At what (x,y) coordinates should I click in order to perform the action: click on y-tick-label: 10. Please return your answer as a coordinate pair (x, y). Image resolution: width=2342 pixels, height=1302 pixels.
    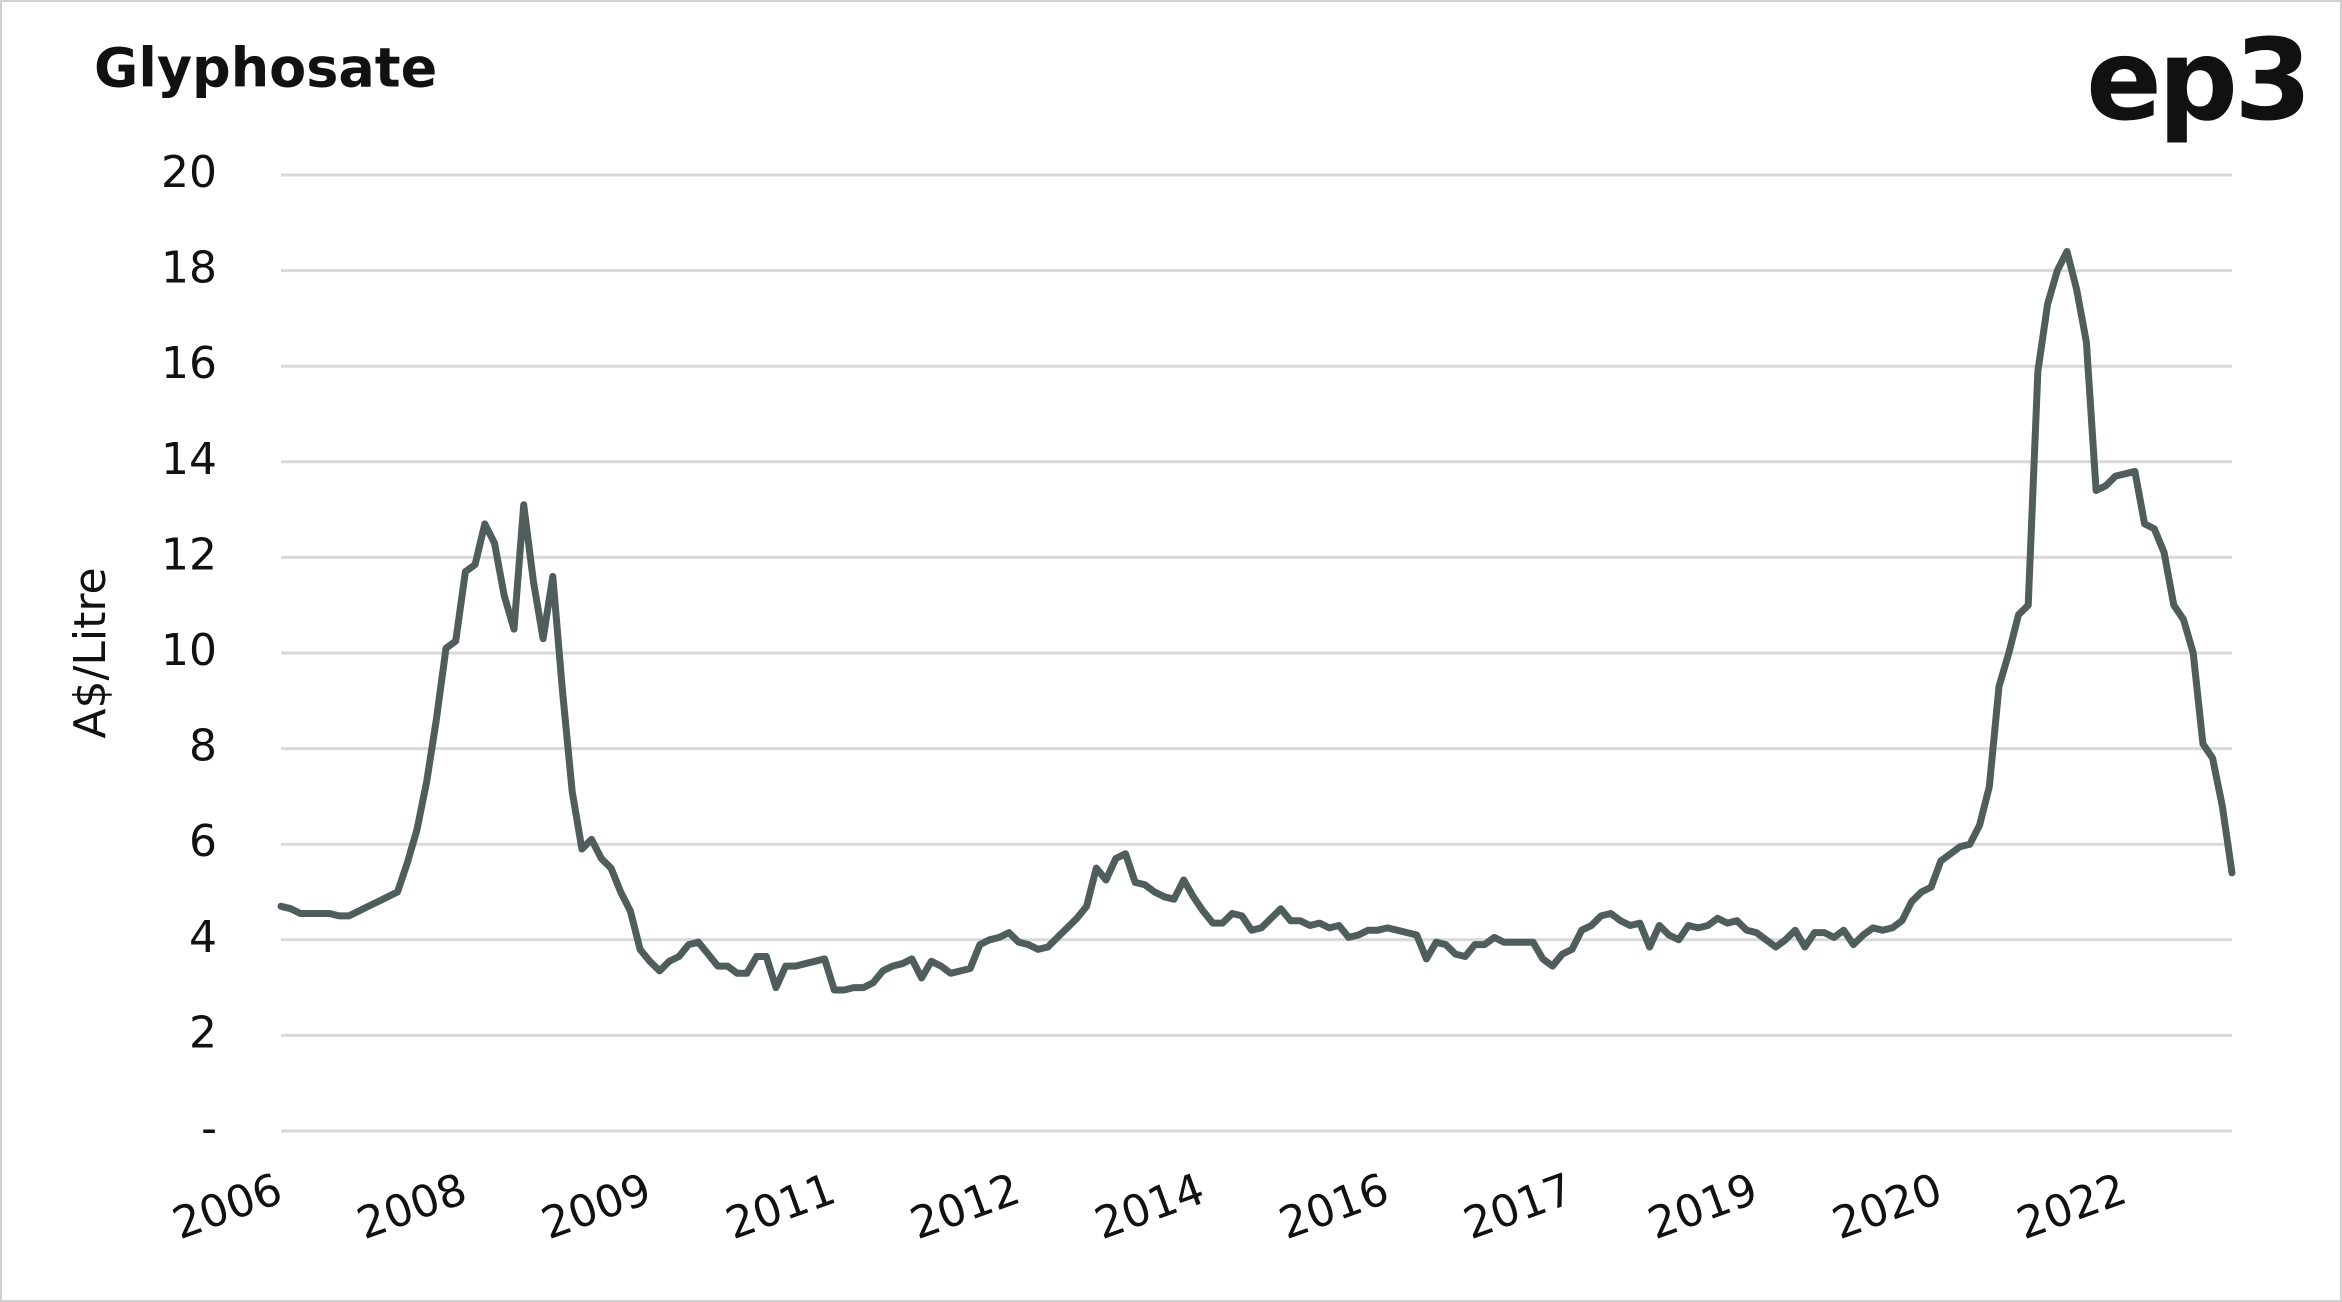
    Looking at the image, I should click on (189, 650).